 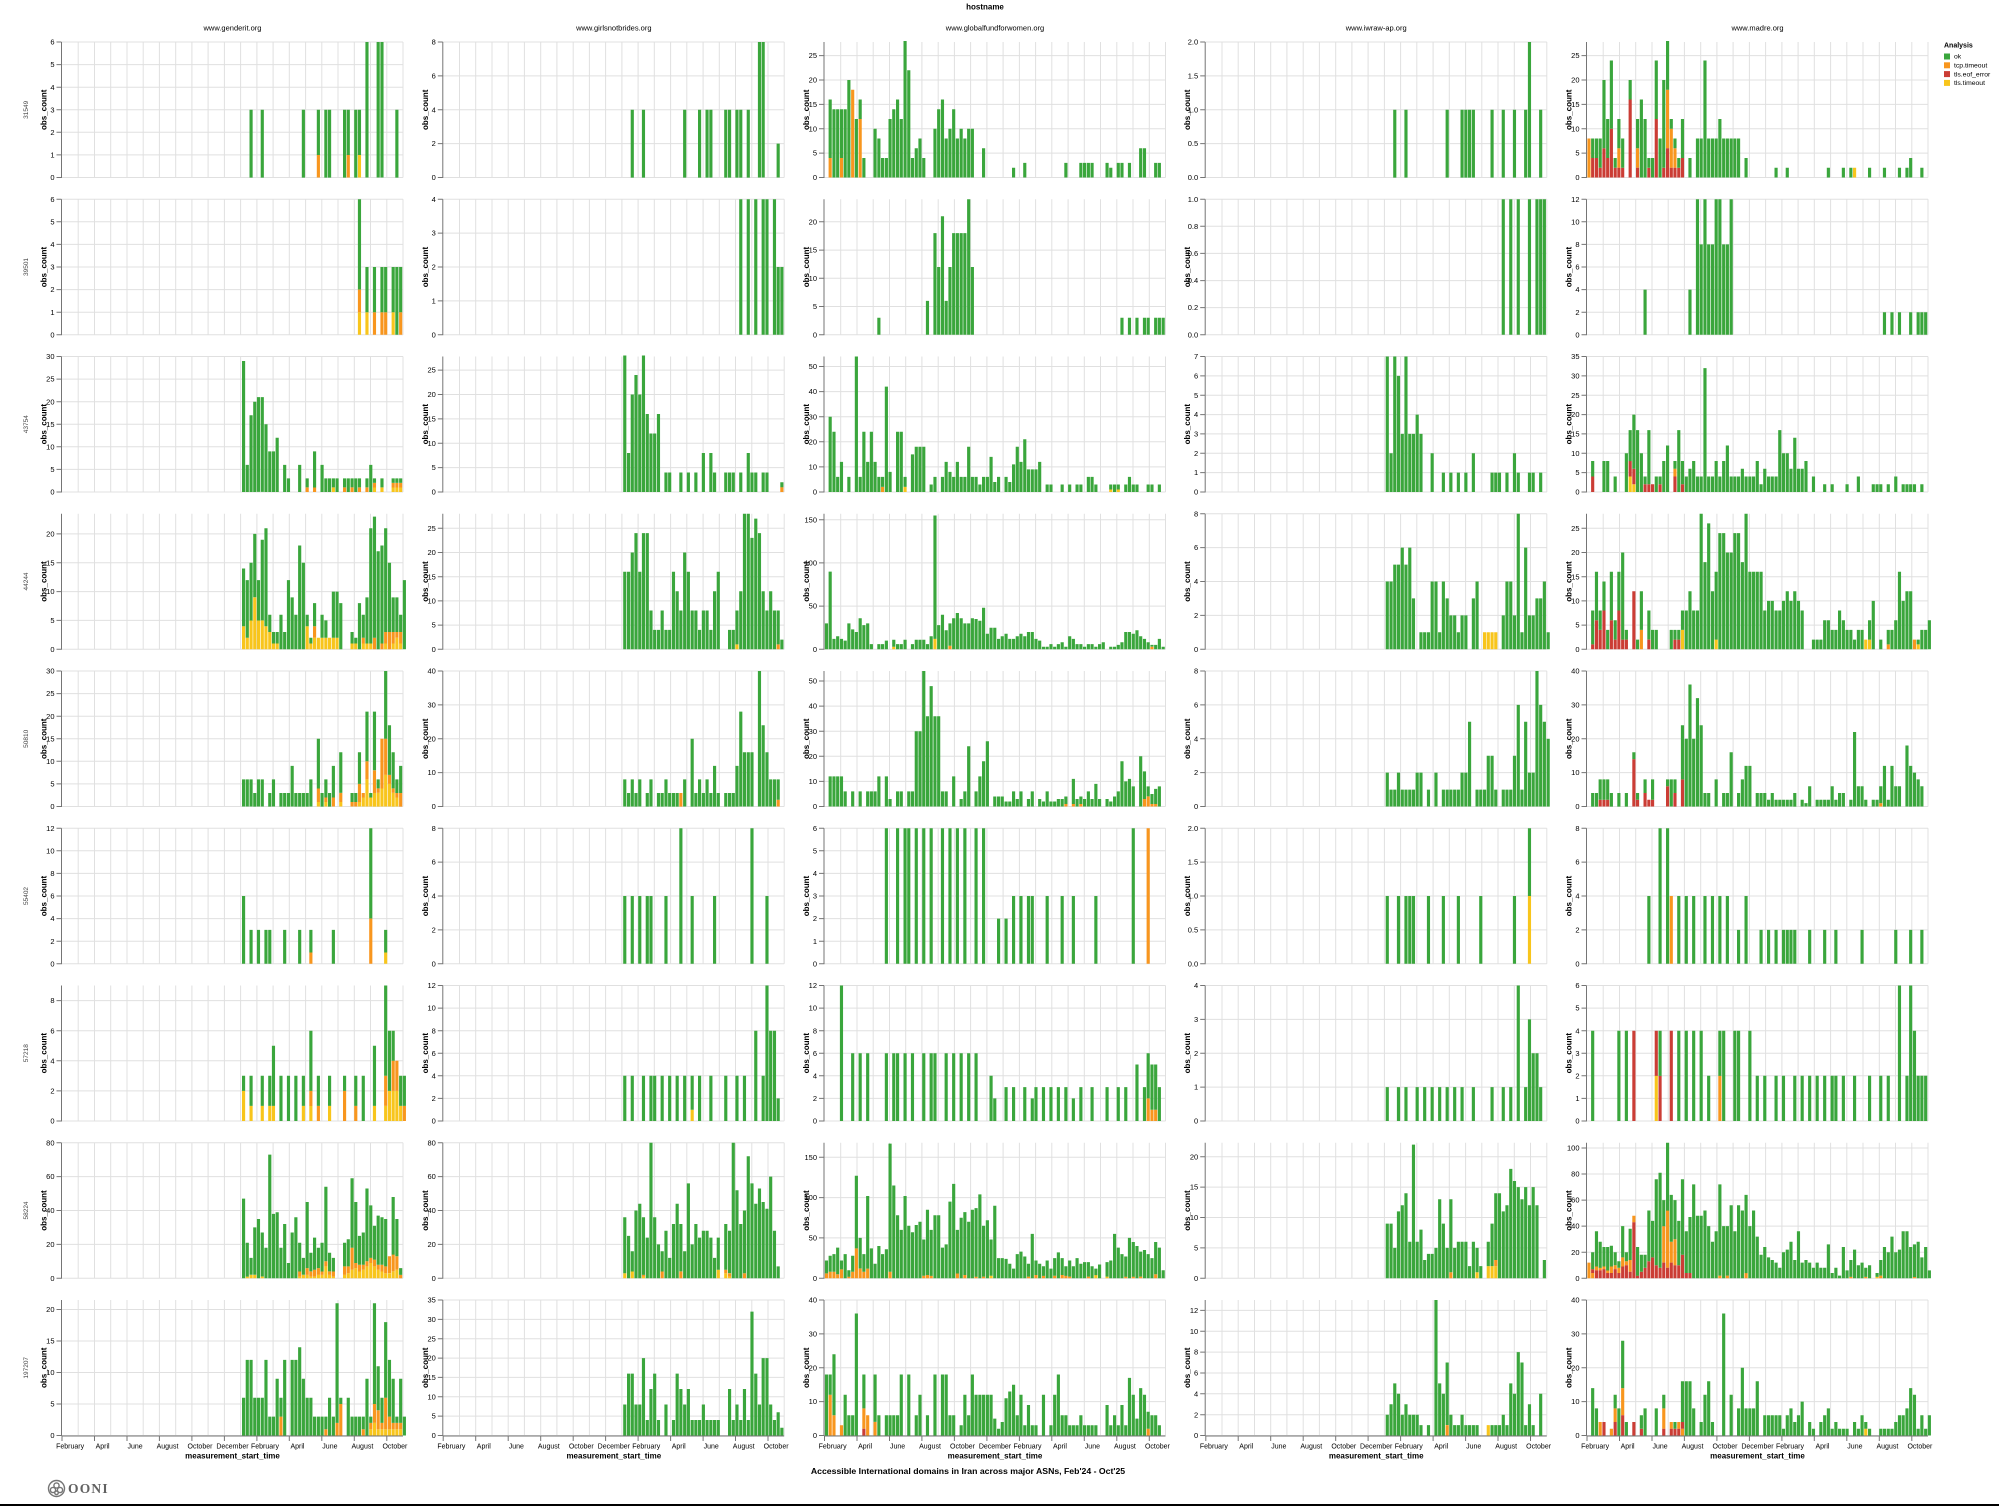 I want to click on svg-text: April, so click(x=1060, y=1447).